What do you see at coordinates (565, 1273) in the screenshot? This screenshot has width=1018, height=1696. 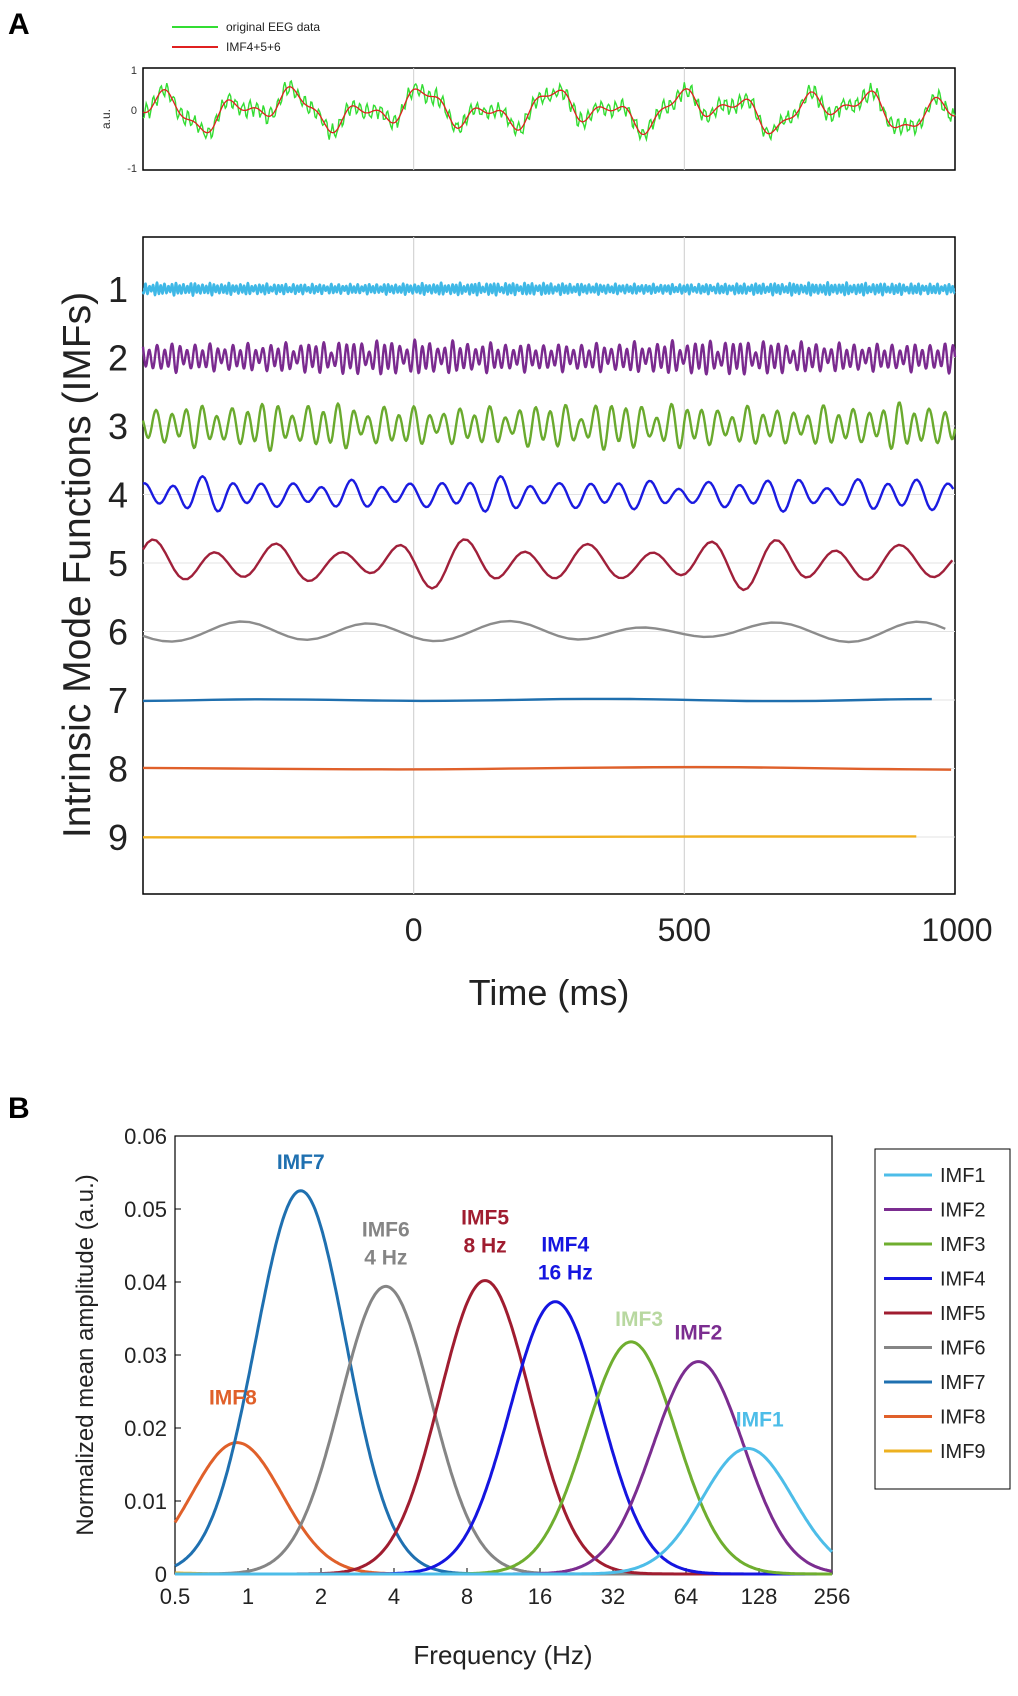 I see `annotation-imf4-1: 16 Hz` at bounding box center [565, 1273].